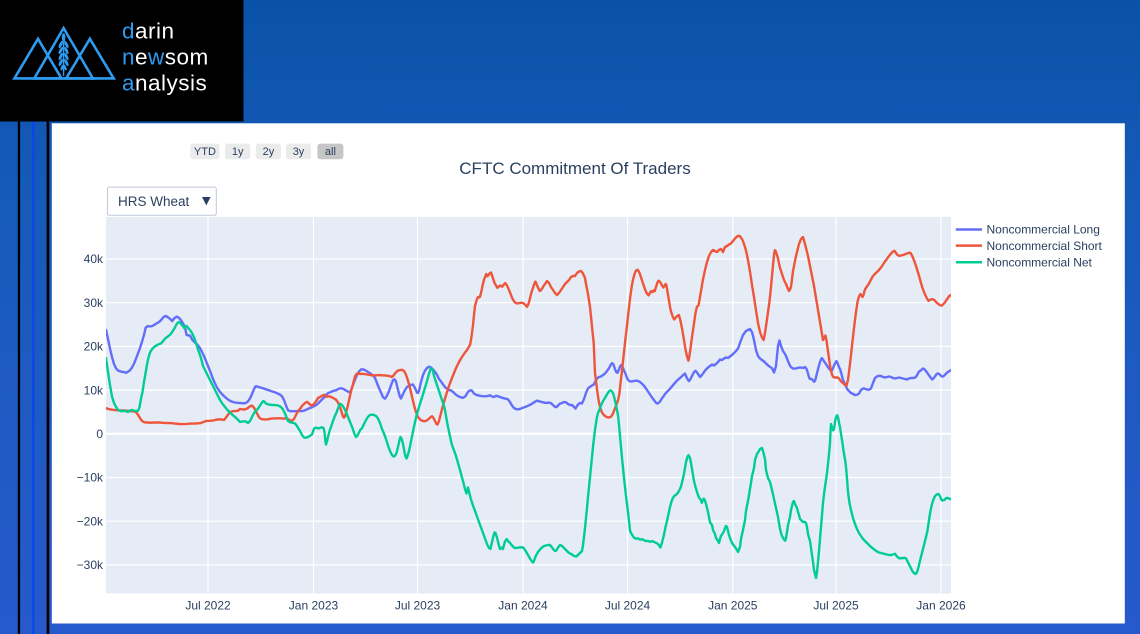 The image size is (1140, 634). Describe the element at coordinates (94, 390) in the screenshot. I see `svg-text: 10k` at that location.